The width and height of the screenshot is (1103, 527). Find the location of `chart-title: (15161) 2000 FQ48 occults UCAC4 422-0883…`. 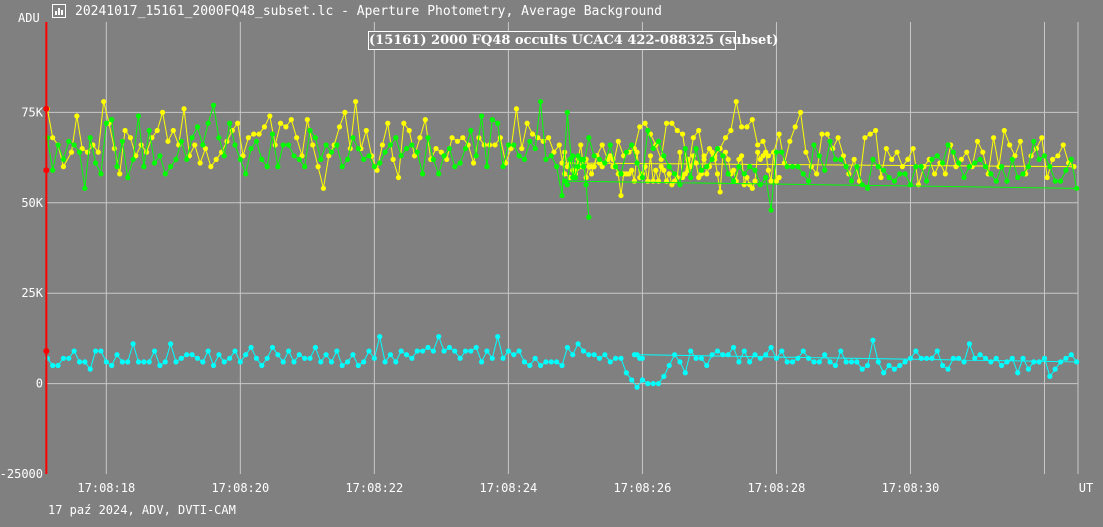

chart-title: (15161) 2000 FQ48 occults UCAC4 422-0883… is located at coordinates (573, 40).